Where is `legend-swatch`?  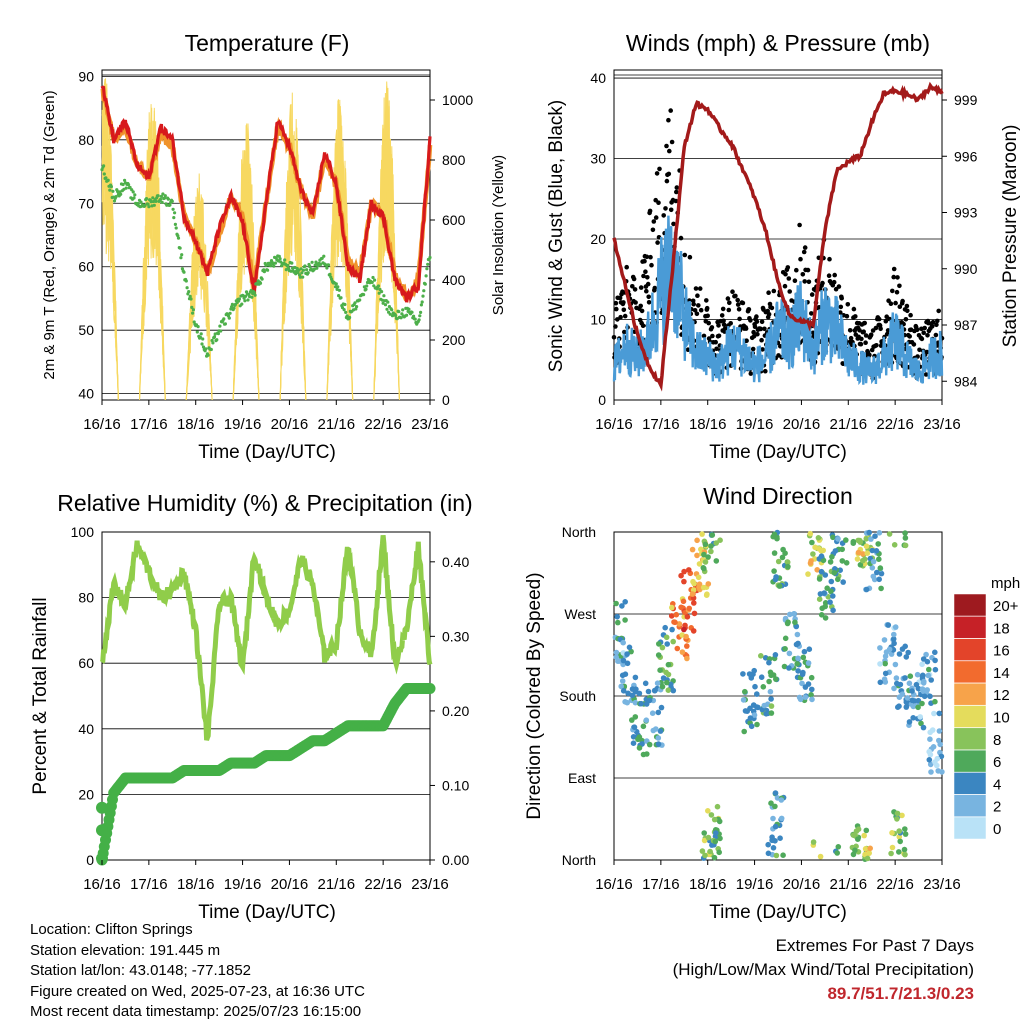
legend-swatch is located at coordinates (970, 694).